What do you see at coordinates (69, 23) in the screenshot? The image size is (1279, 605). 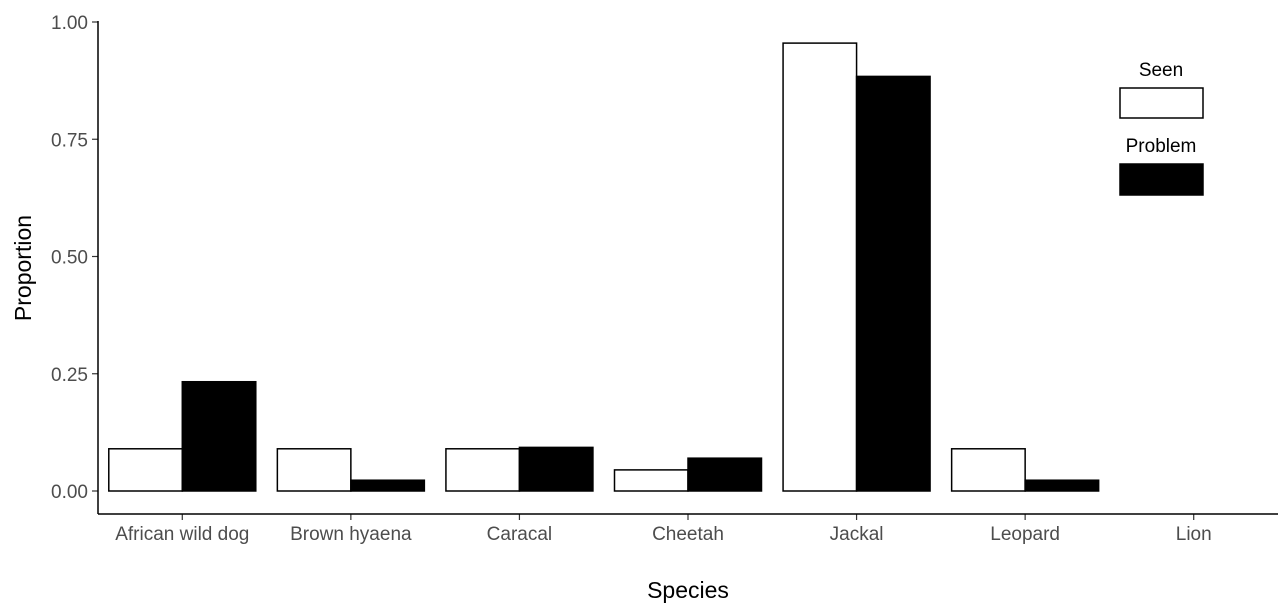 I see `y-tick-label: 1.00` at bounding box center [69, 23].